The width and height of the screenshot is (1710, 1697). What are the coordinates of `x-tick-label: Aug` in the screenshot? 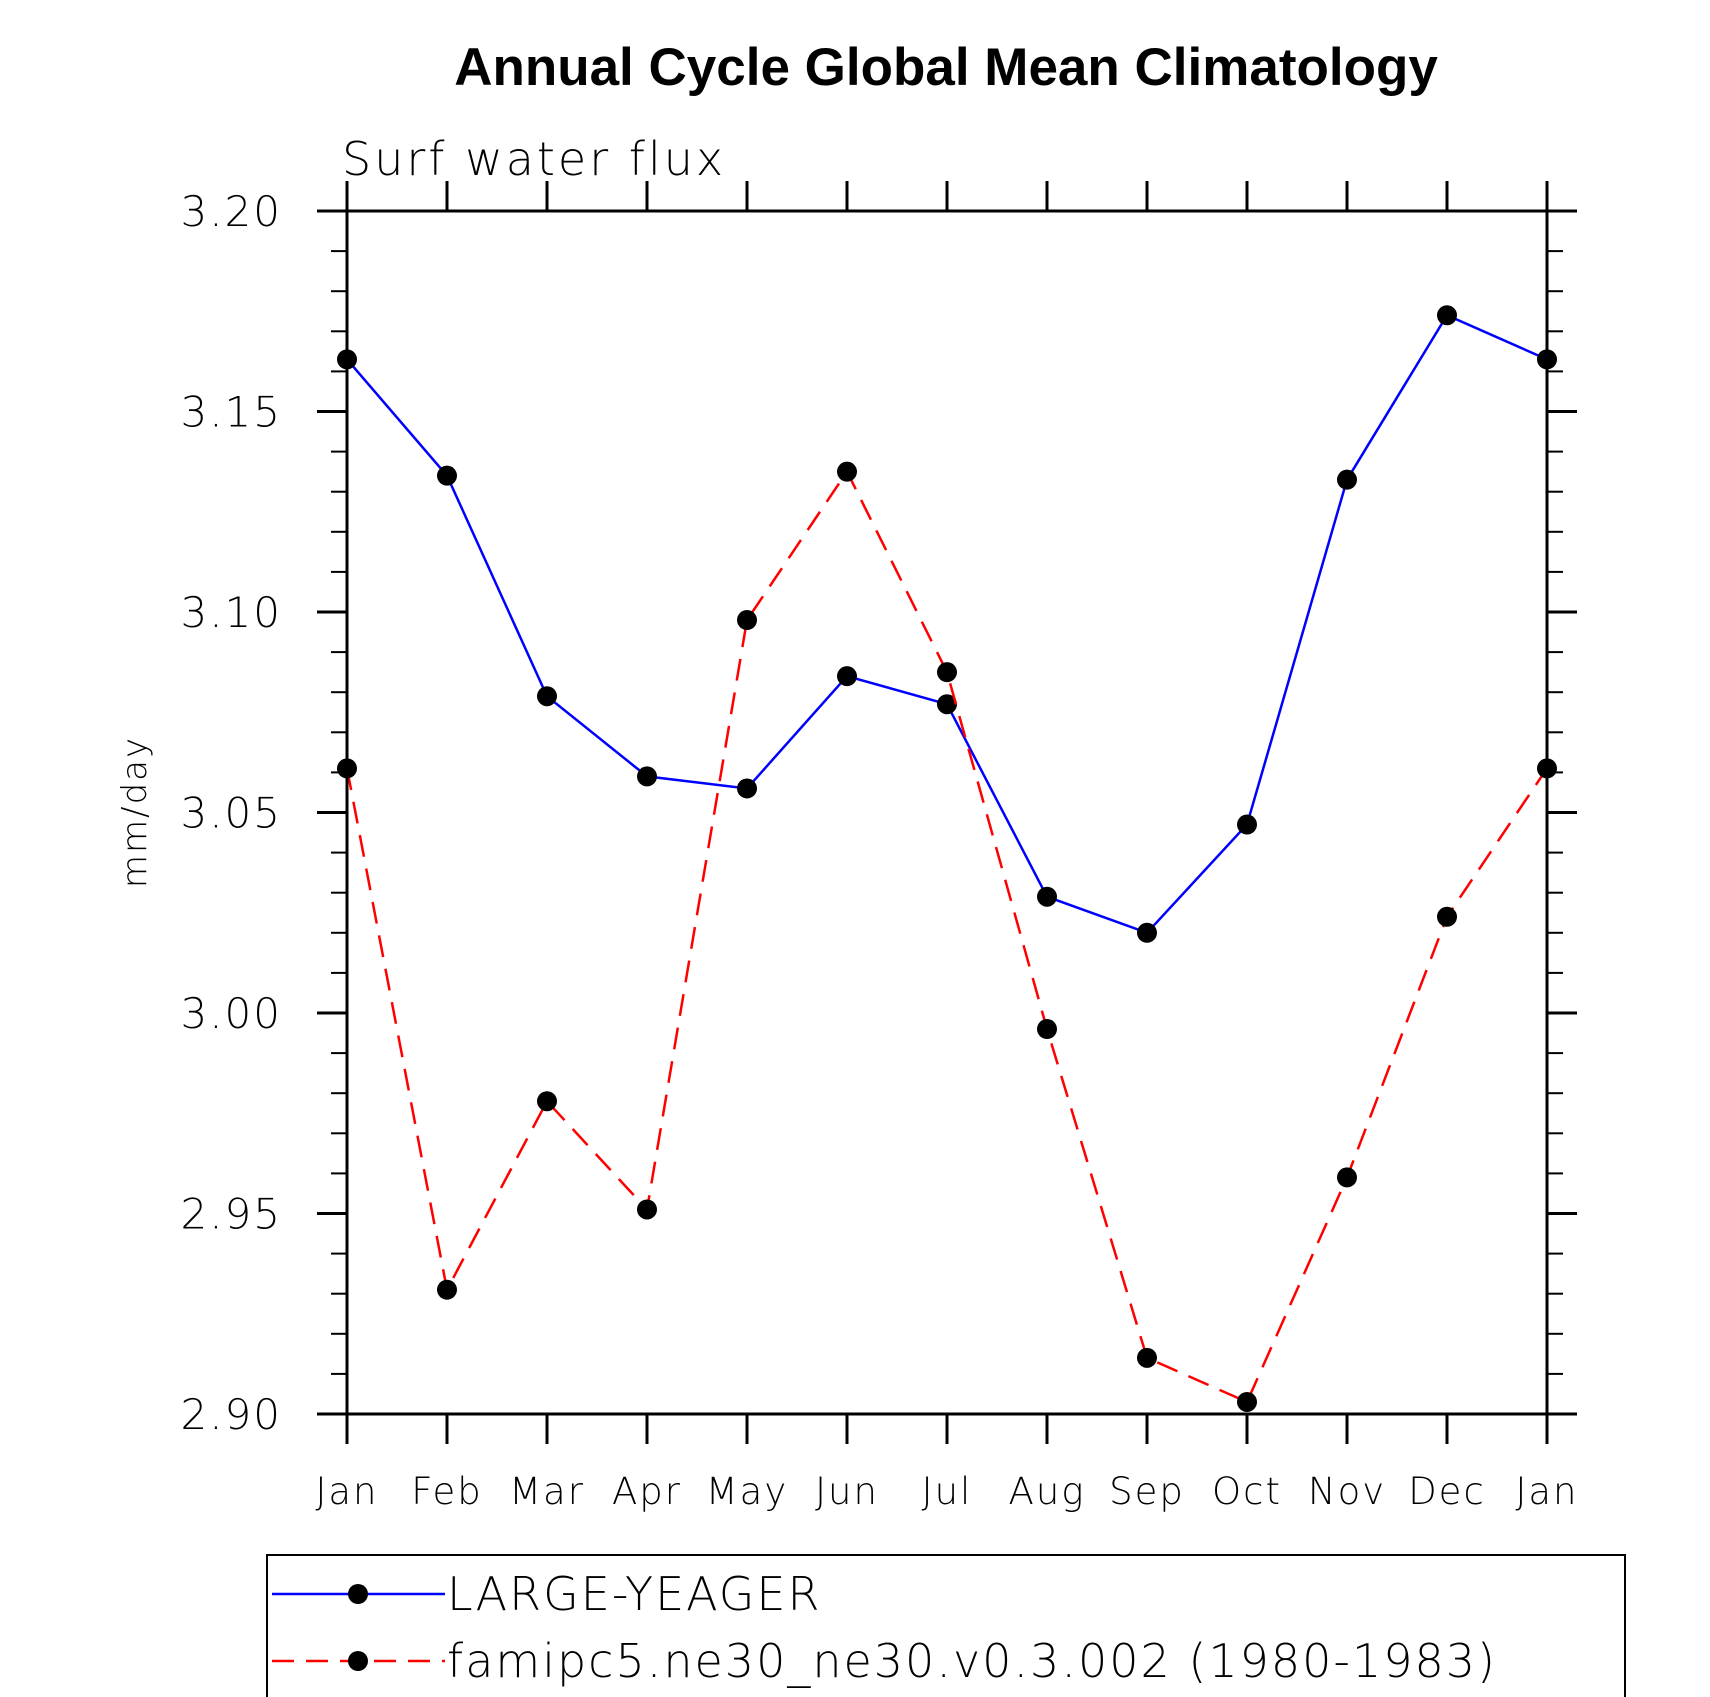 It's located at (1047, 1491).